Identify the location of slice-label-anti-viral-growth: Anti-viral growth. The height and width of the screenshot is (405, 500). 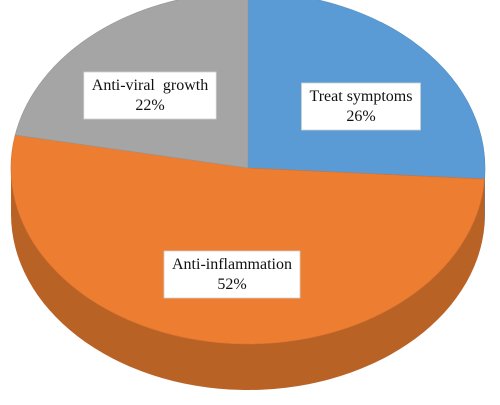
(150, 85).